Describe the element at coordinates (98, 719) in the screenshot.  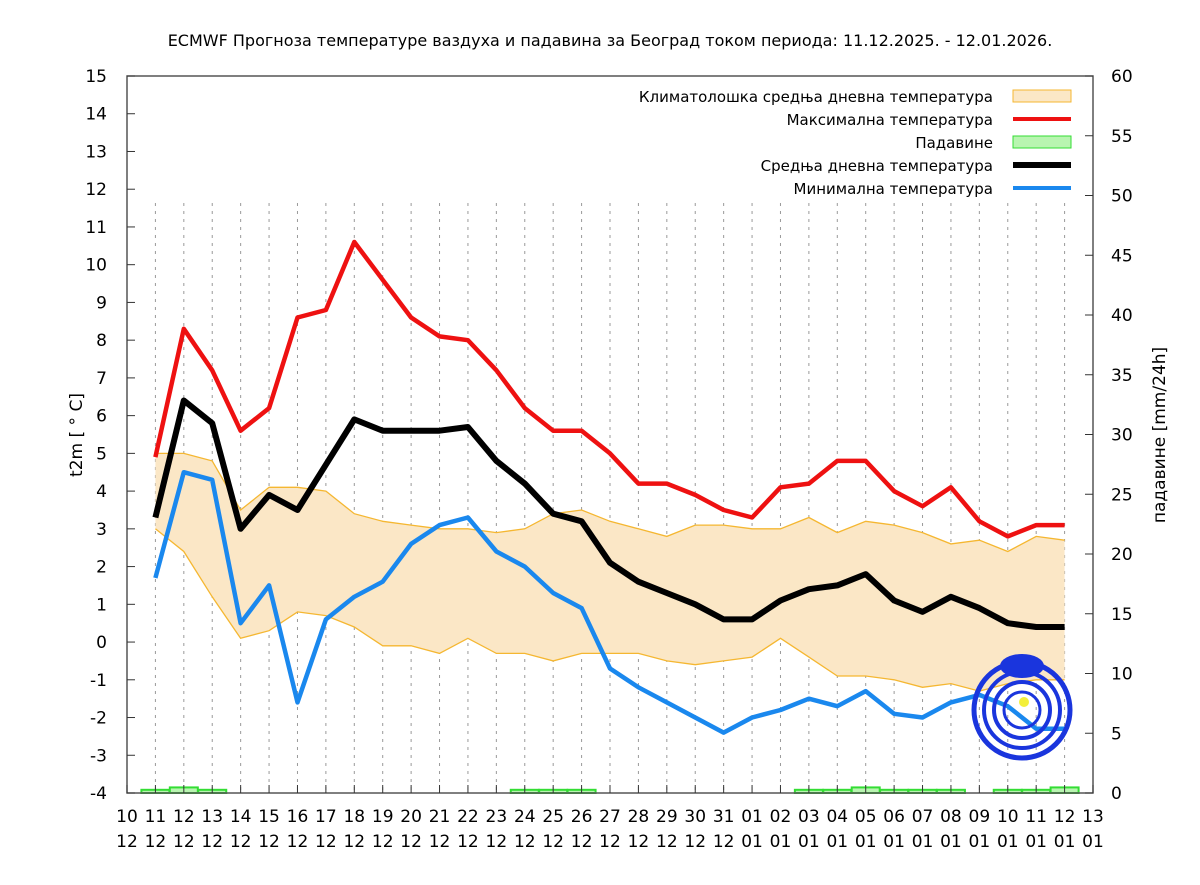
I see `y-tick-label: -2` at that location.